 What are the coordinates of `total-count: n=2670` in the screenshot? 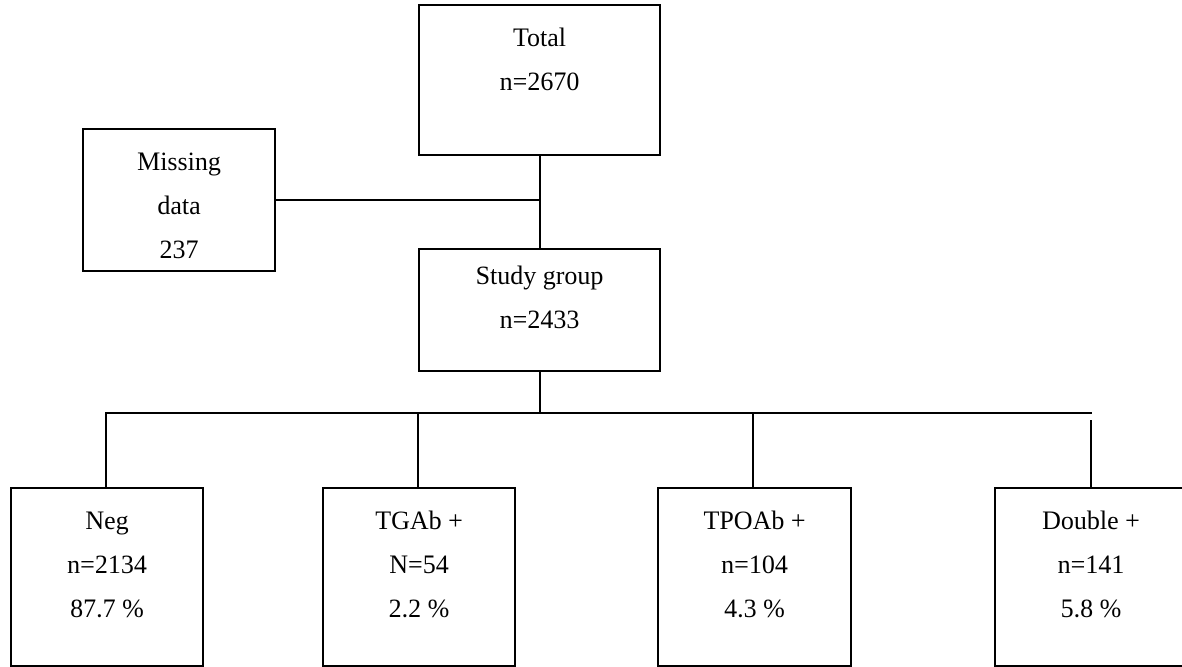 It's located at (539, 81).